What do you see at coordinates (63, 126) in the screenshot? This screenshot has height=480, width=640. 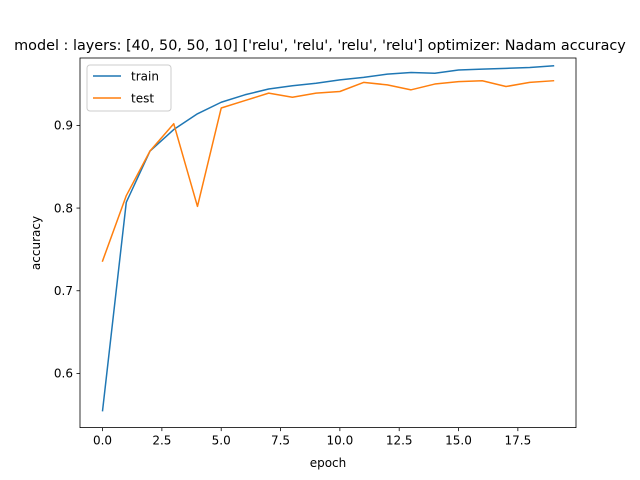 I see `y-tick-label: 0.9` at bounding box center [63, 126].